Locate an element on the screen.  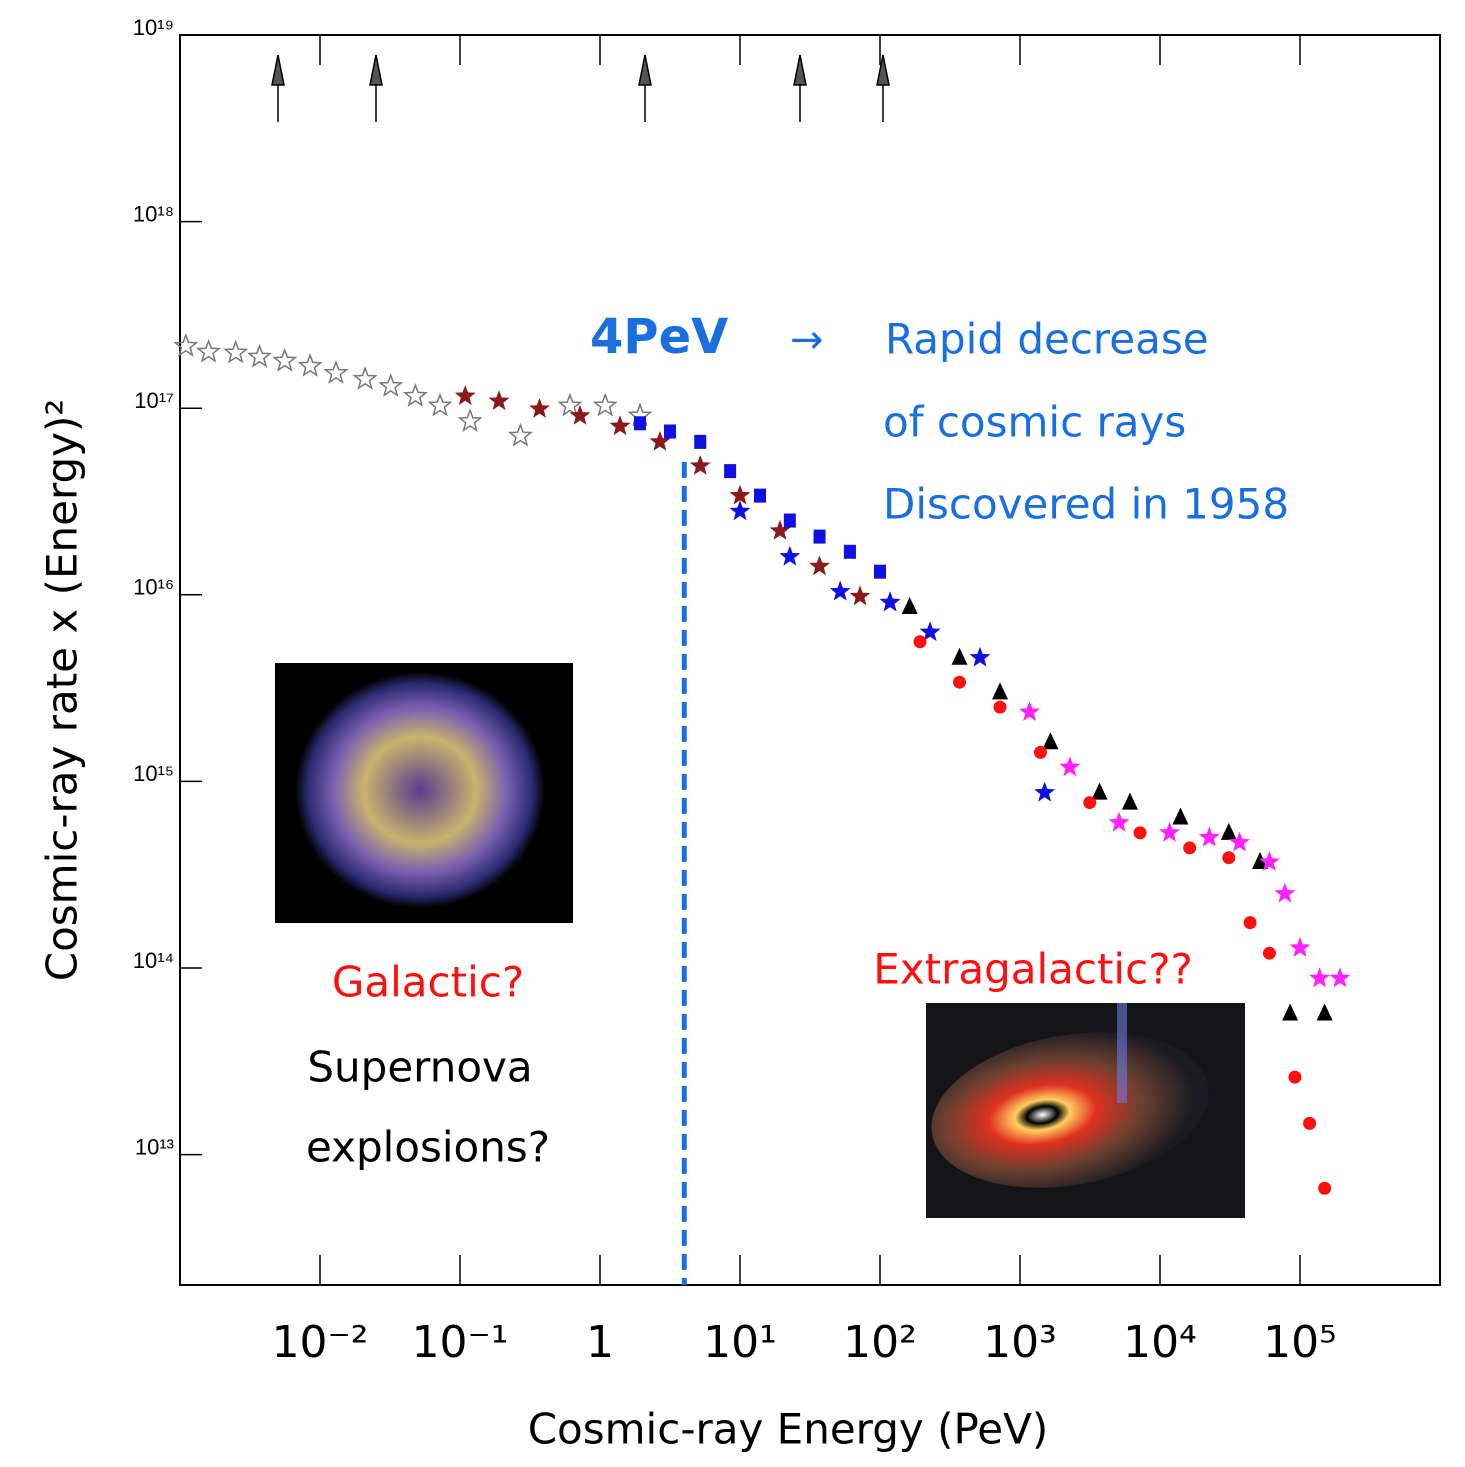
x-tick-label: 10⁵ is located at coordinates (1300, 1342).